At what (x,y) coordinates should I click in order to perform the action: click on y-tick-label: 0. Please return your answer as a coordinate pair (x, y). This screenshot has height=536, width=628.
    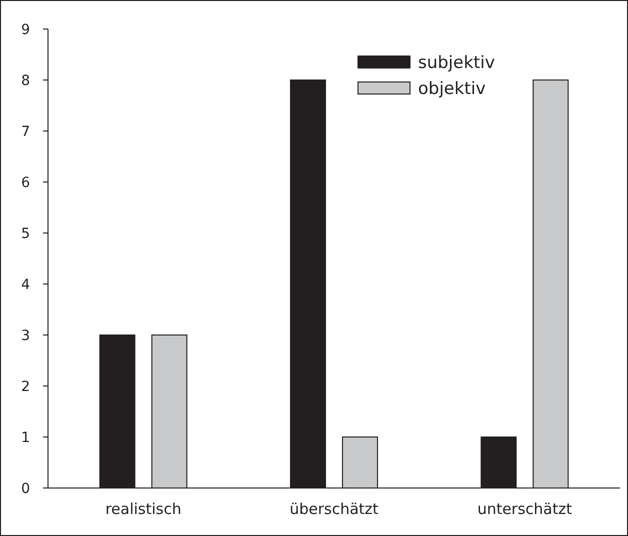
    Looking at the image, I should click on (25, 488).